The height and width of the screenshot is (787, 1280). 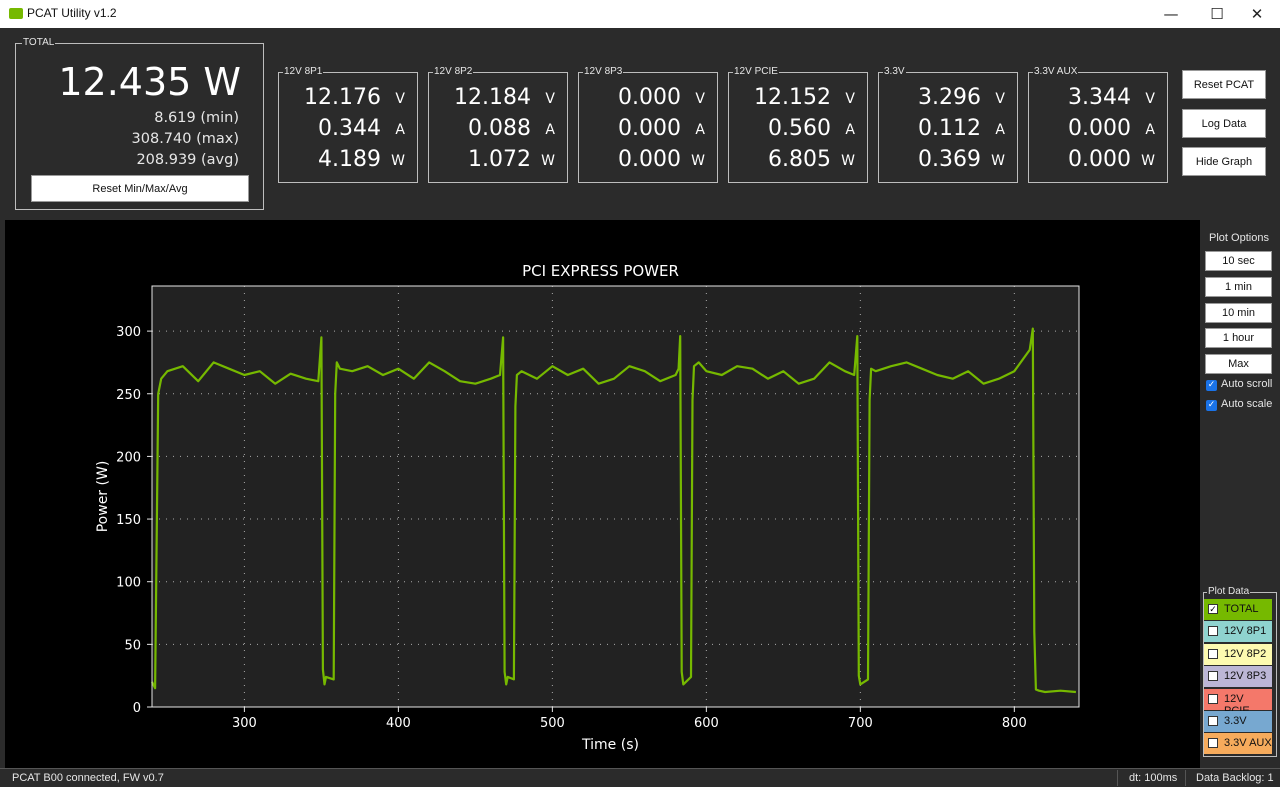 I want to click on series-checkbox: ✓, so click(x=1213, y=609).